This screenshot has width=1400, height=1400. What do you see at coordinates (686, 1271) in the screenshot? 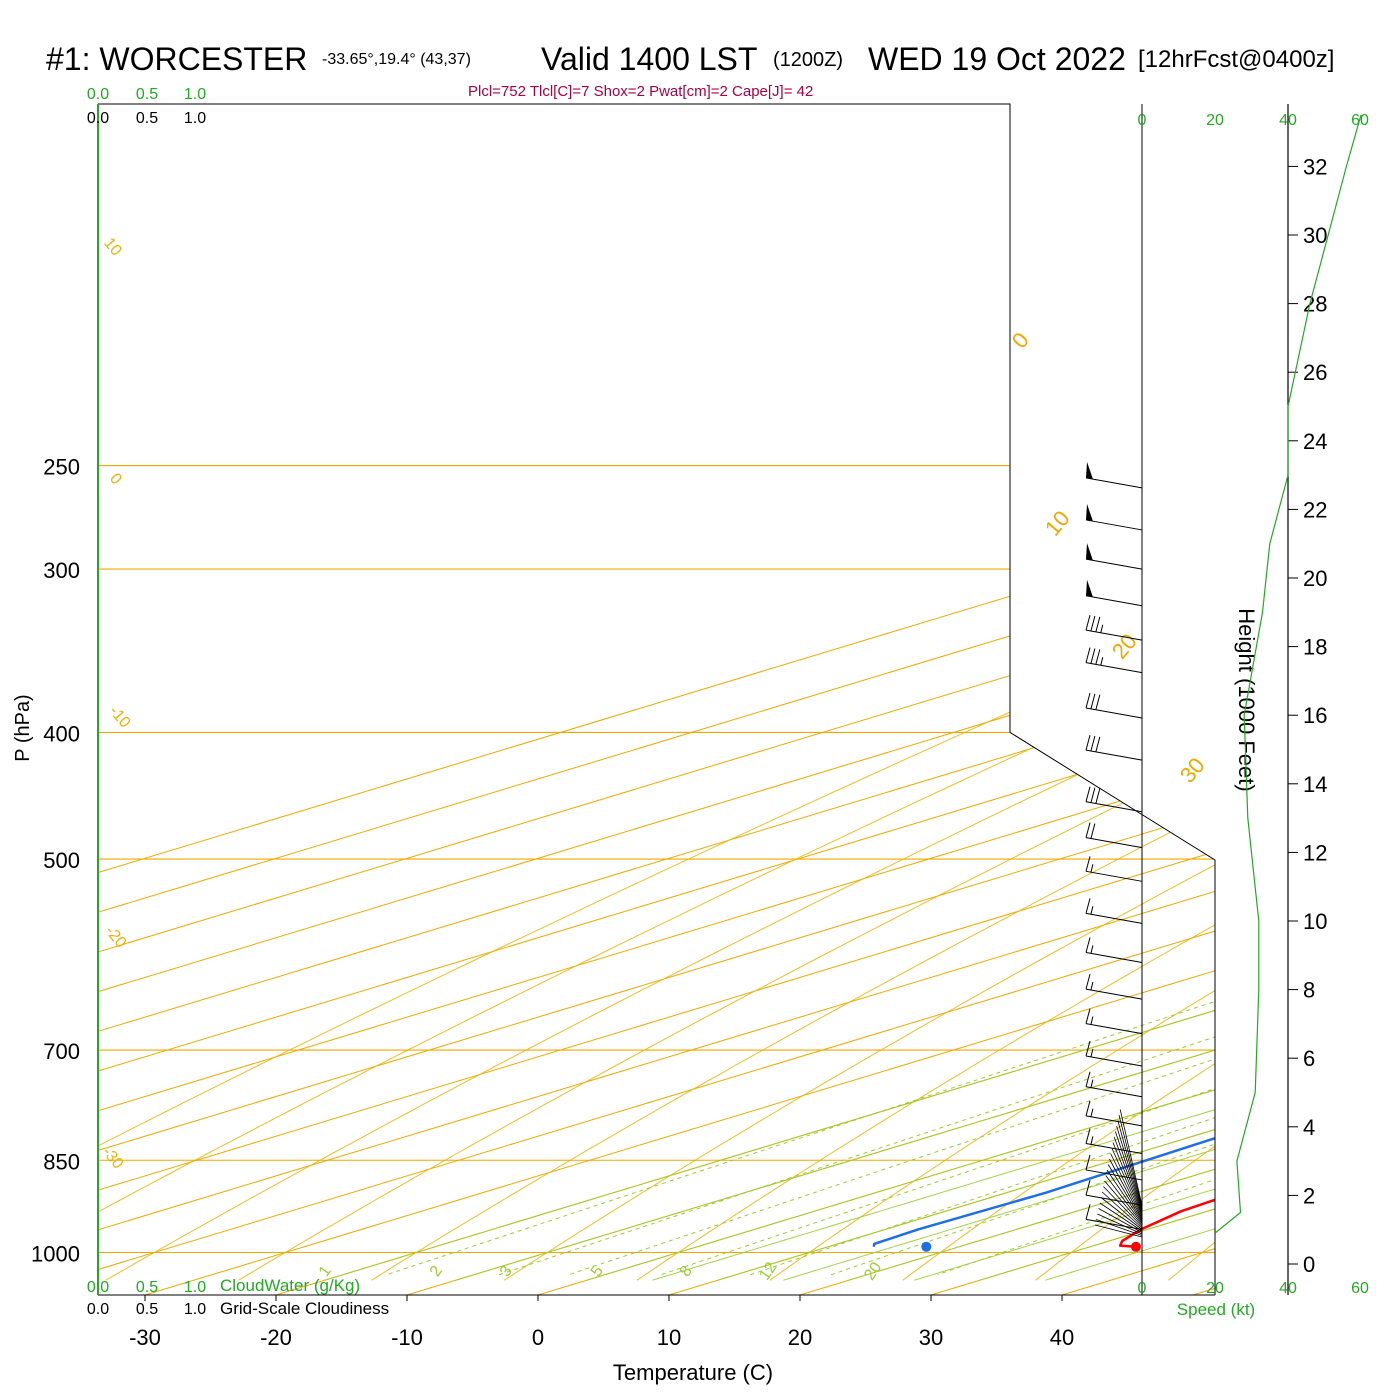
I see `mixing-ratio-label: 8` at bounding box center [686, 1271].